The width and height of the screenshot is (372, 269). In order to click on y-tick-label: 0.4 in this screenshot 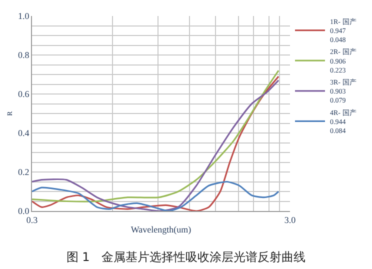, I will do `click(24, 133)`.